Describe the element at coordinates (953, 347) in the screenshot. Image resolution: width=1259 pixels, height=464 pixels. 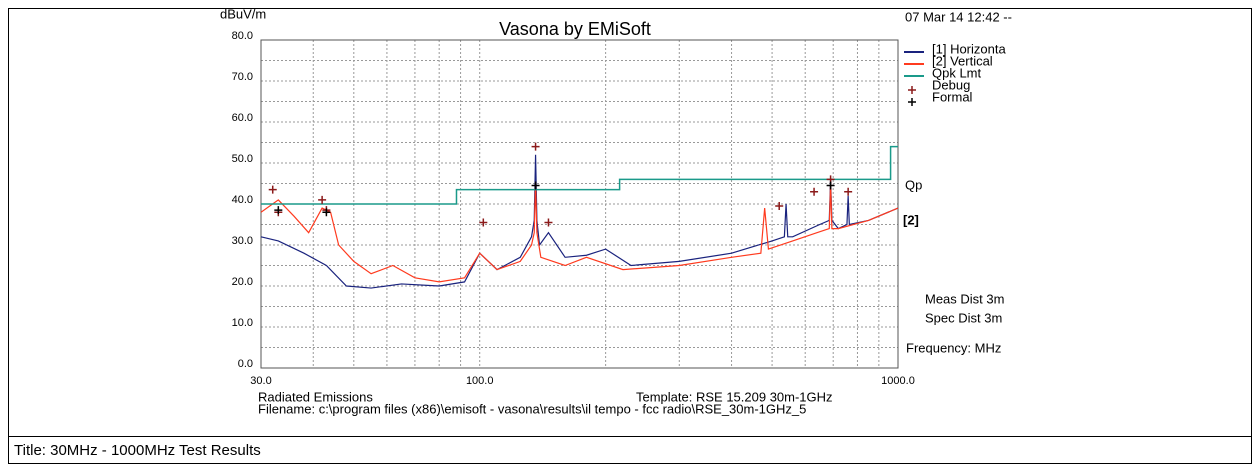
I see `note: Frequency: MHz` at that location.